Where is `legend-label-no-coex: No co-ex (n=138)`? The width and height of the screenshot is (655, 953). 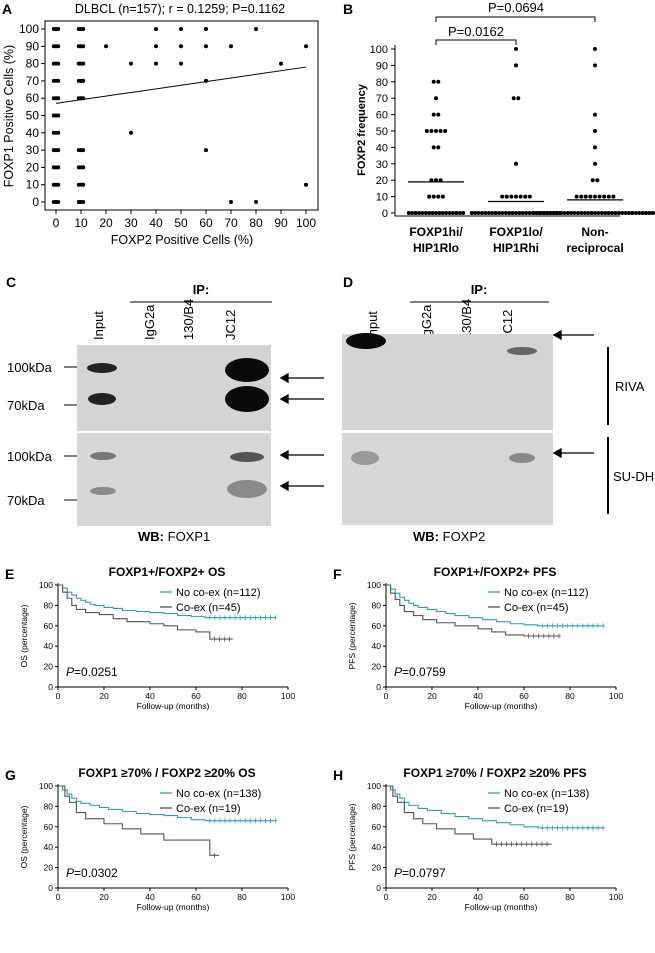 legend-label-no-coex: No co-ex (n=138) is located at coordinates (546, 794).